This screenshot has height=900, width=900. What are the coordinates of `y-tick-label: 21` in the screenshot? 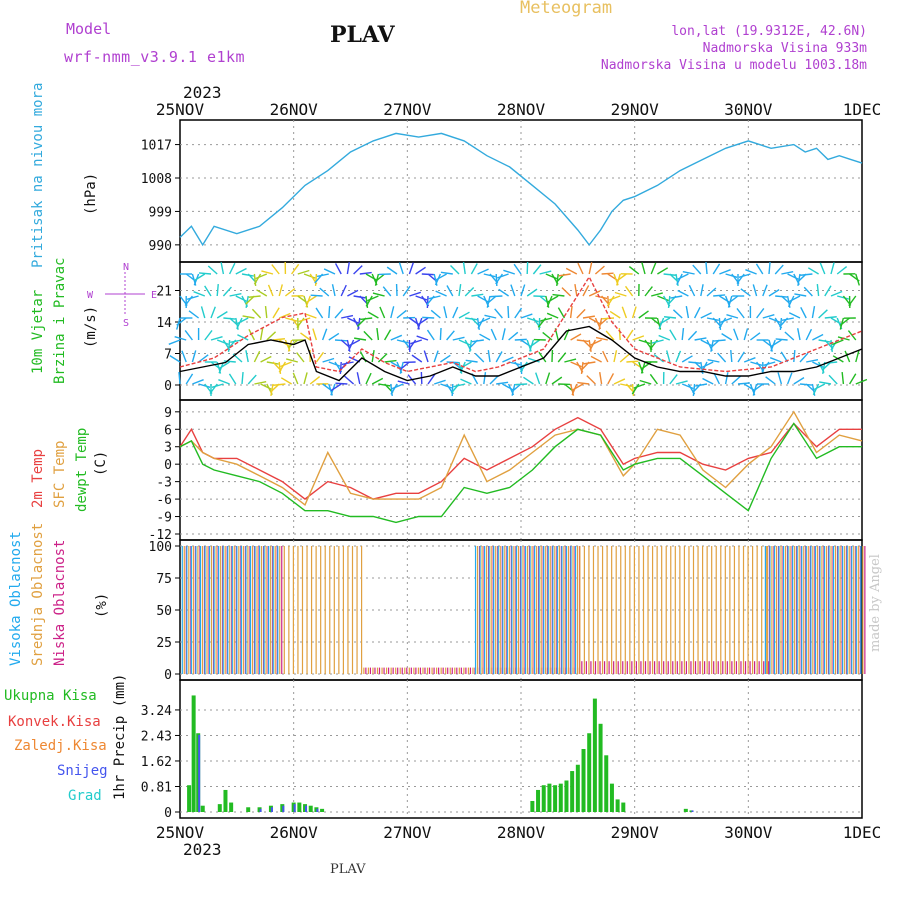 It's located at (164, 292).